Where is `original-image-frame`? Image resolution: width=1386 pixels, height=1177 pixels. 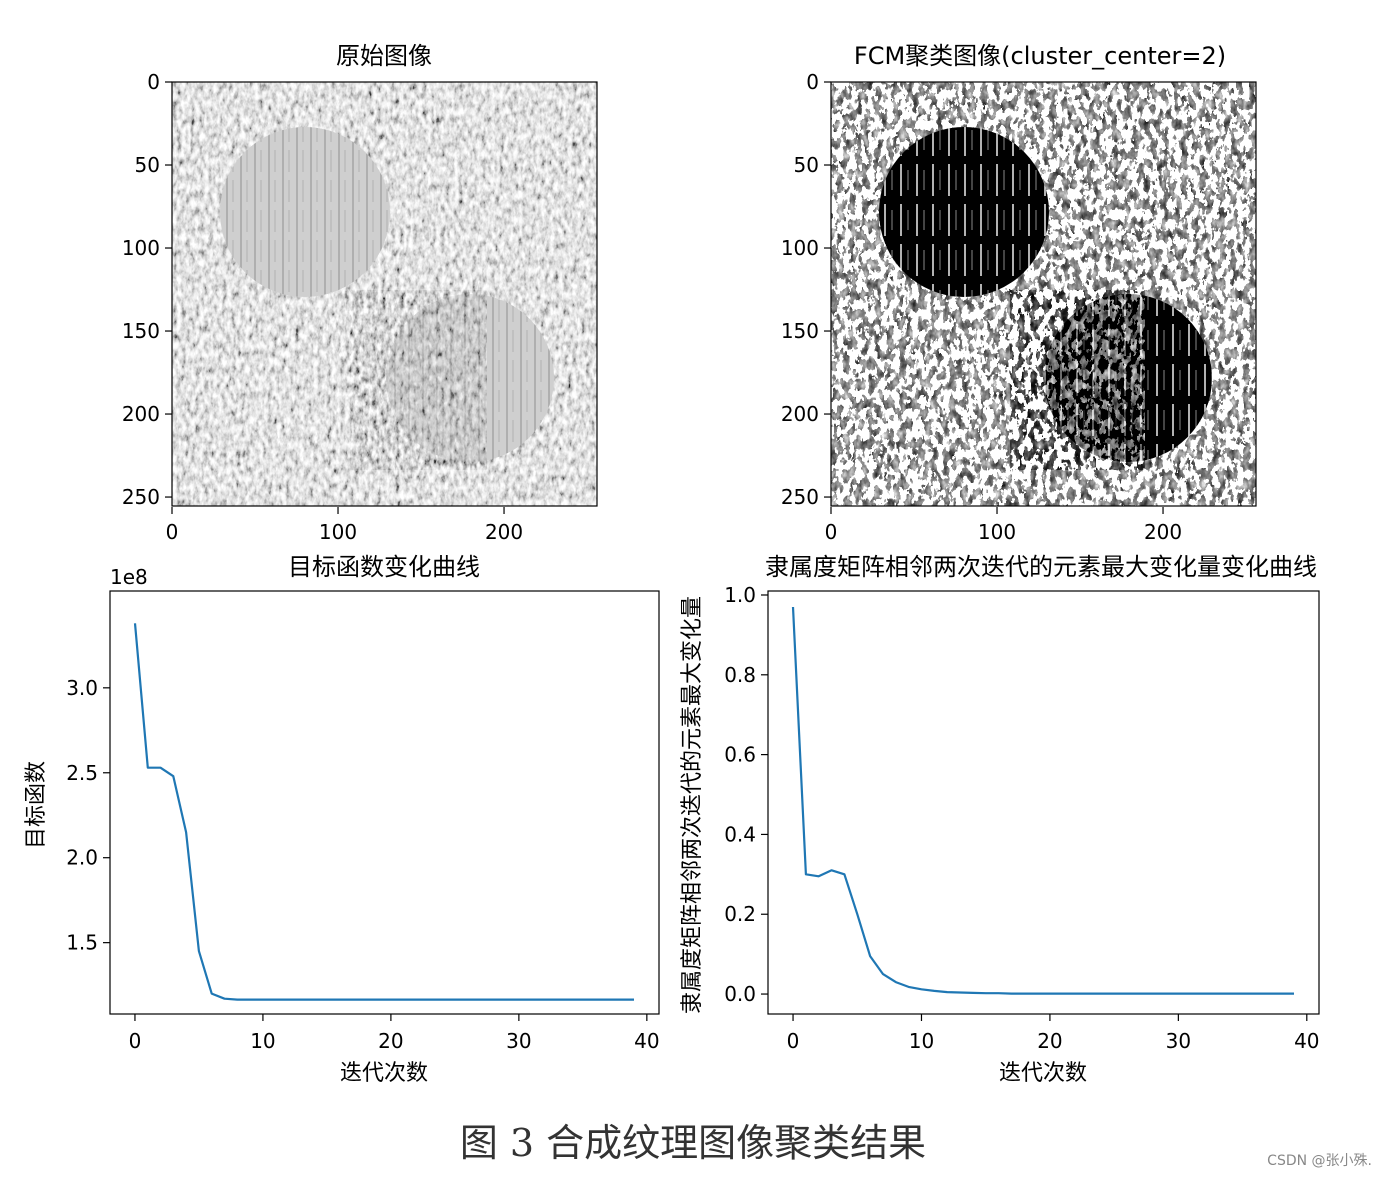
original-image-frame is located at coordinates (384, 294).